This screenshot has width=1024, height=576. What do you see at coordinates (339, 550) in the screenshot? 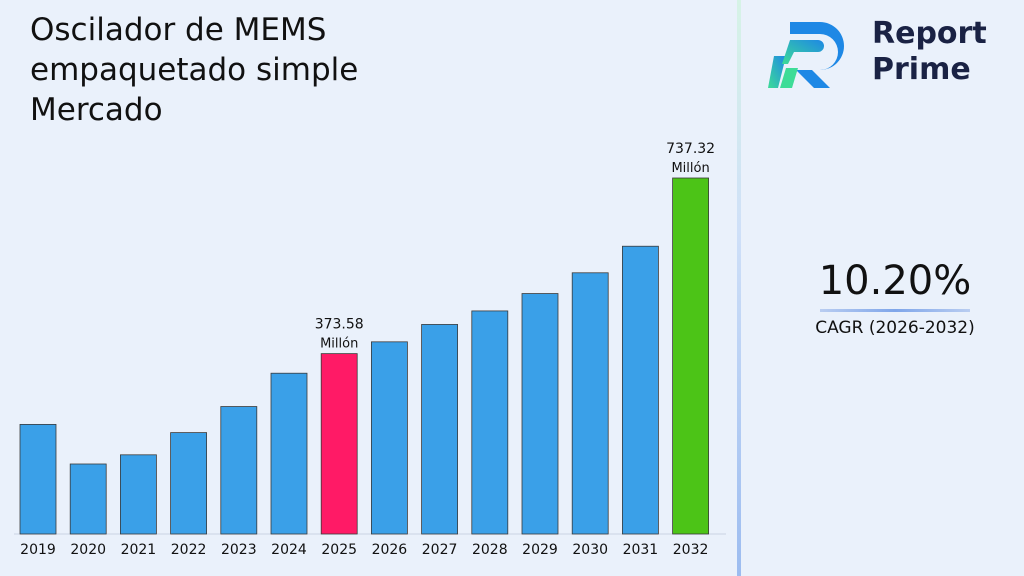
I see `x-tick-2025: 2025` at bounding box center [339, 550].